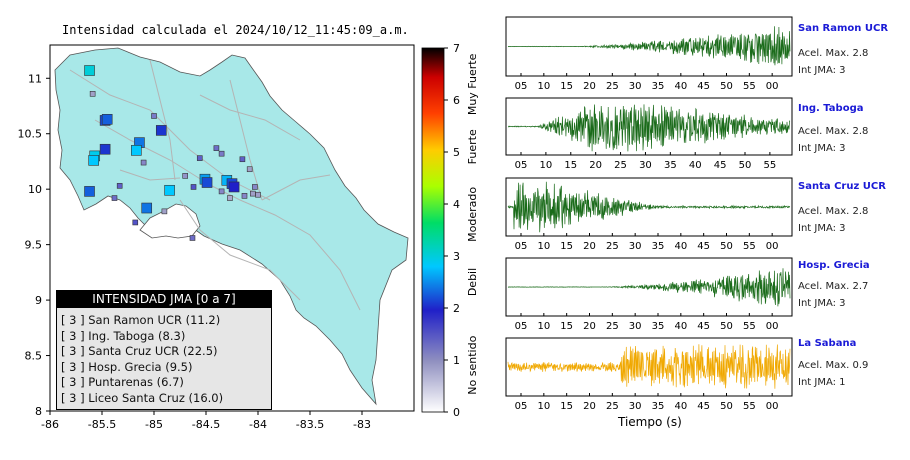  What do you see at coordinates (650, 422) in the screenshot?
I see `time-axis-label: Tiempo (s)` at bounding box center [650, 422].